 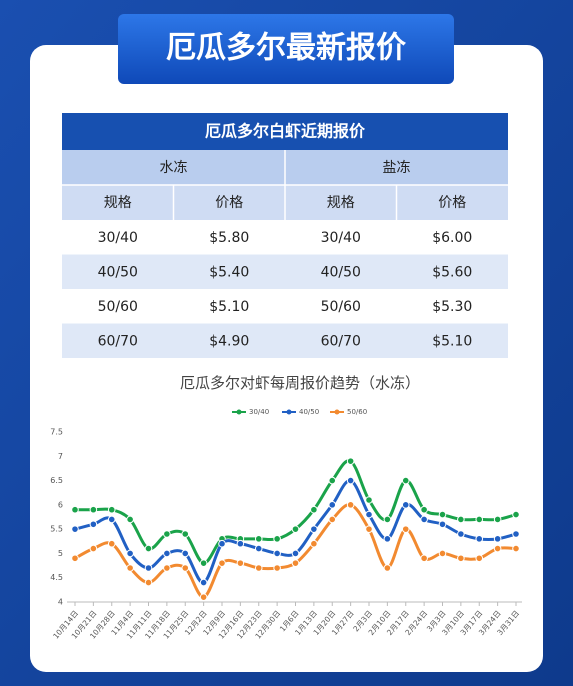 I want to click on table-title: 厄瓜多尔白虾近期报价, so click(x=285, y=131).